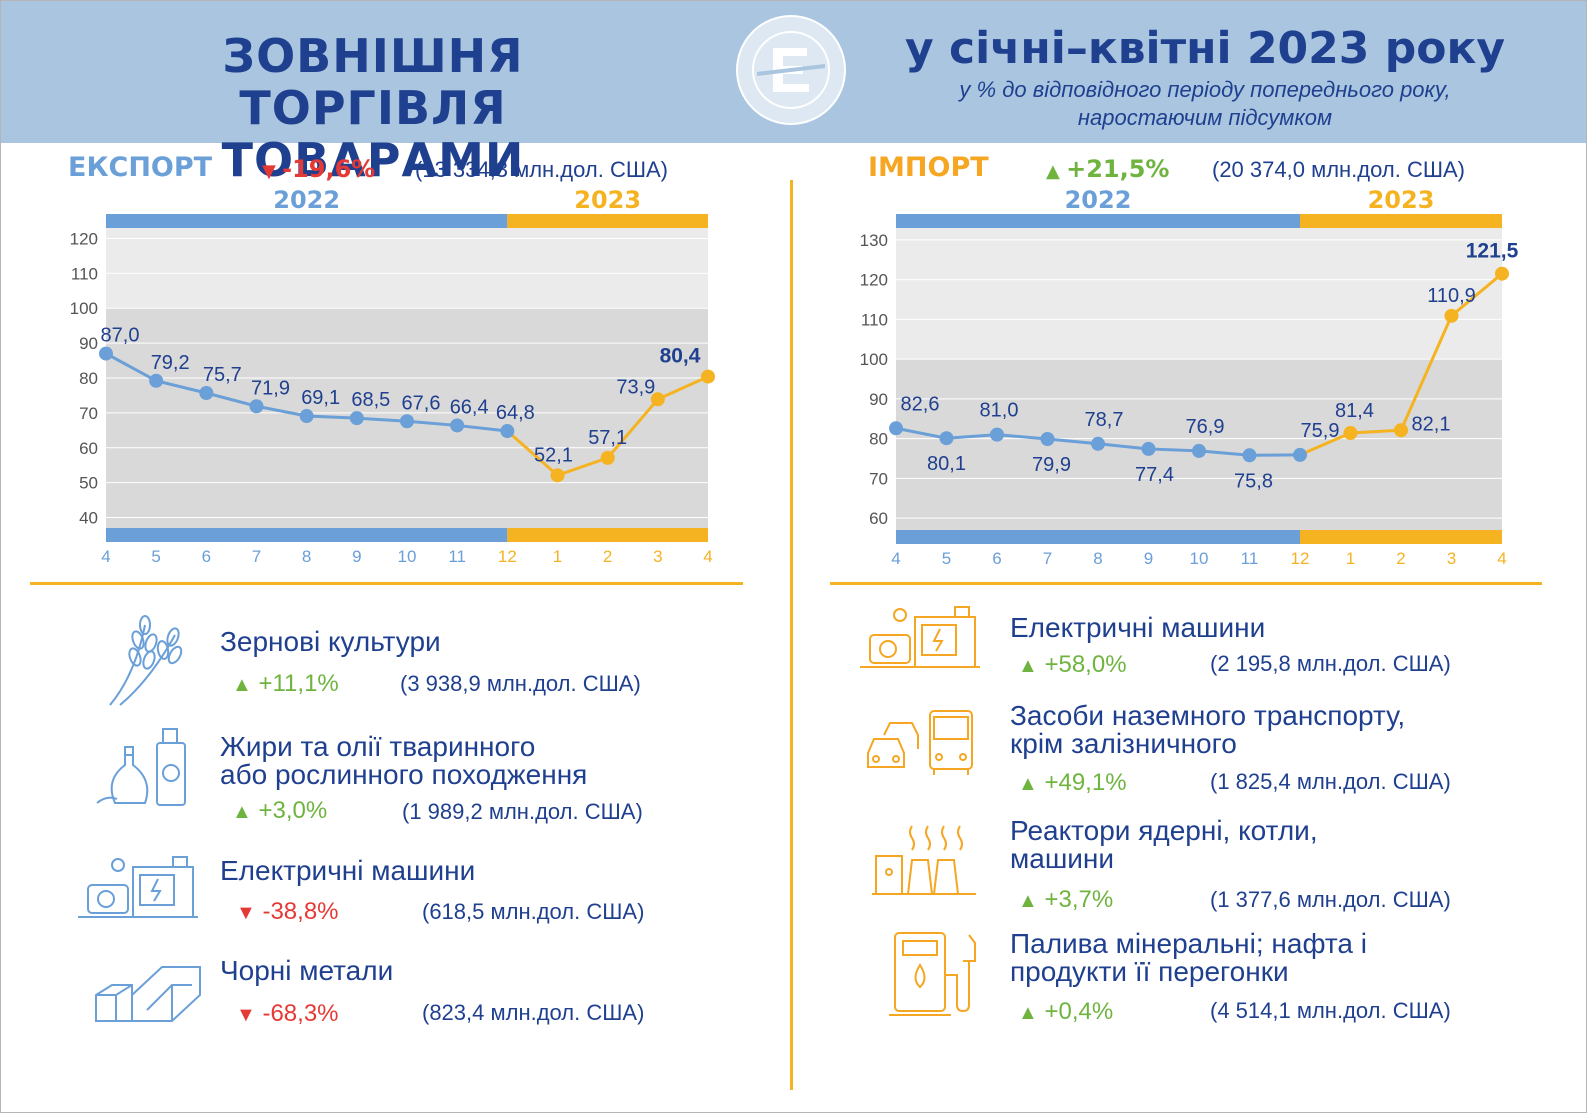  What do you see at coordinates (1186, 583) in the screenshot?
I see `import-divider` at bounding box center [1186, 583].